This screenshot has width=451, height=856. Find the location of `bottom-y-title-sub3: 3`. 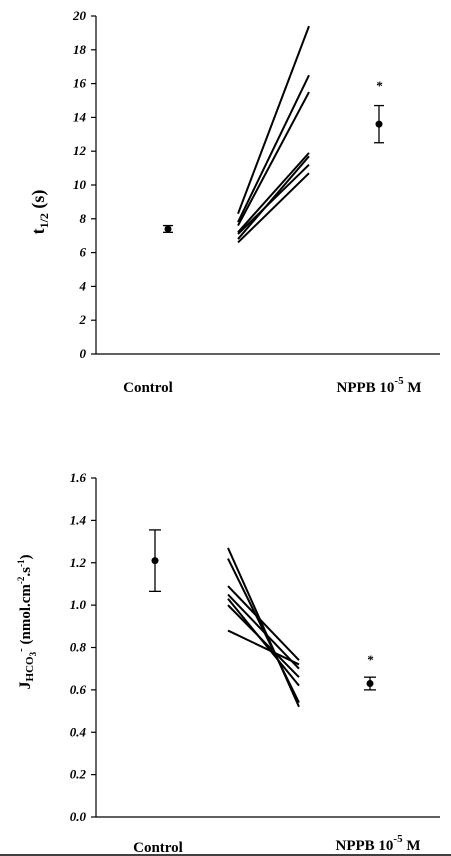

bottom-y-title-sub3: 3 is located at coordinates (33, 653).